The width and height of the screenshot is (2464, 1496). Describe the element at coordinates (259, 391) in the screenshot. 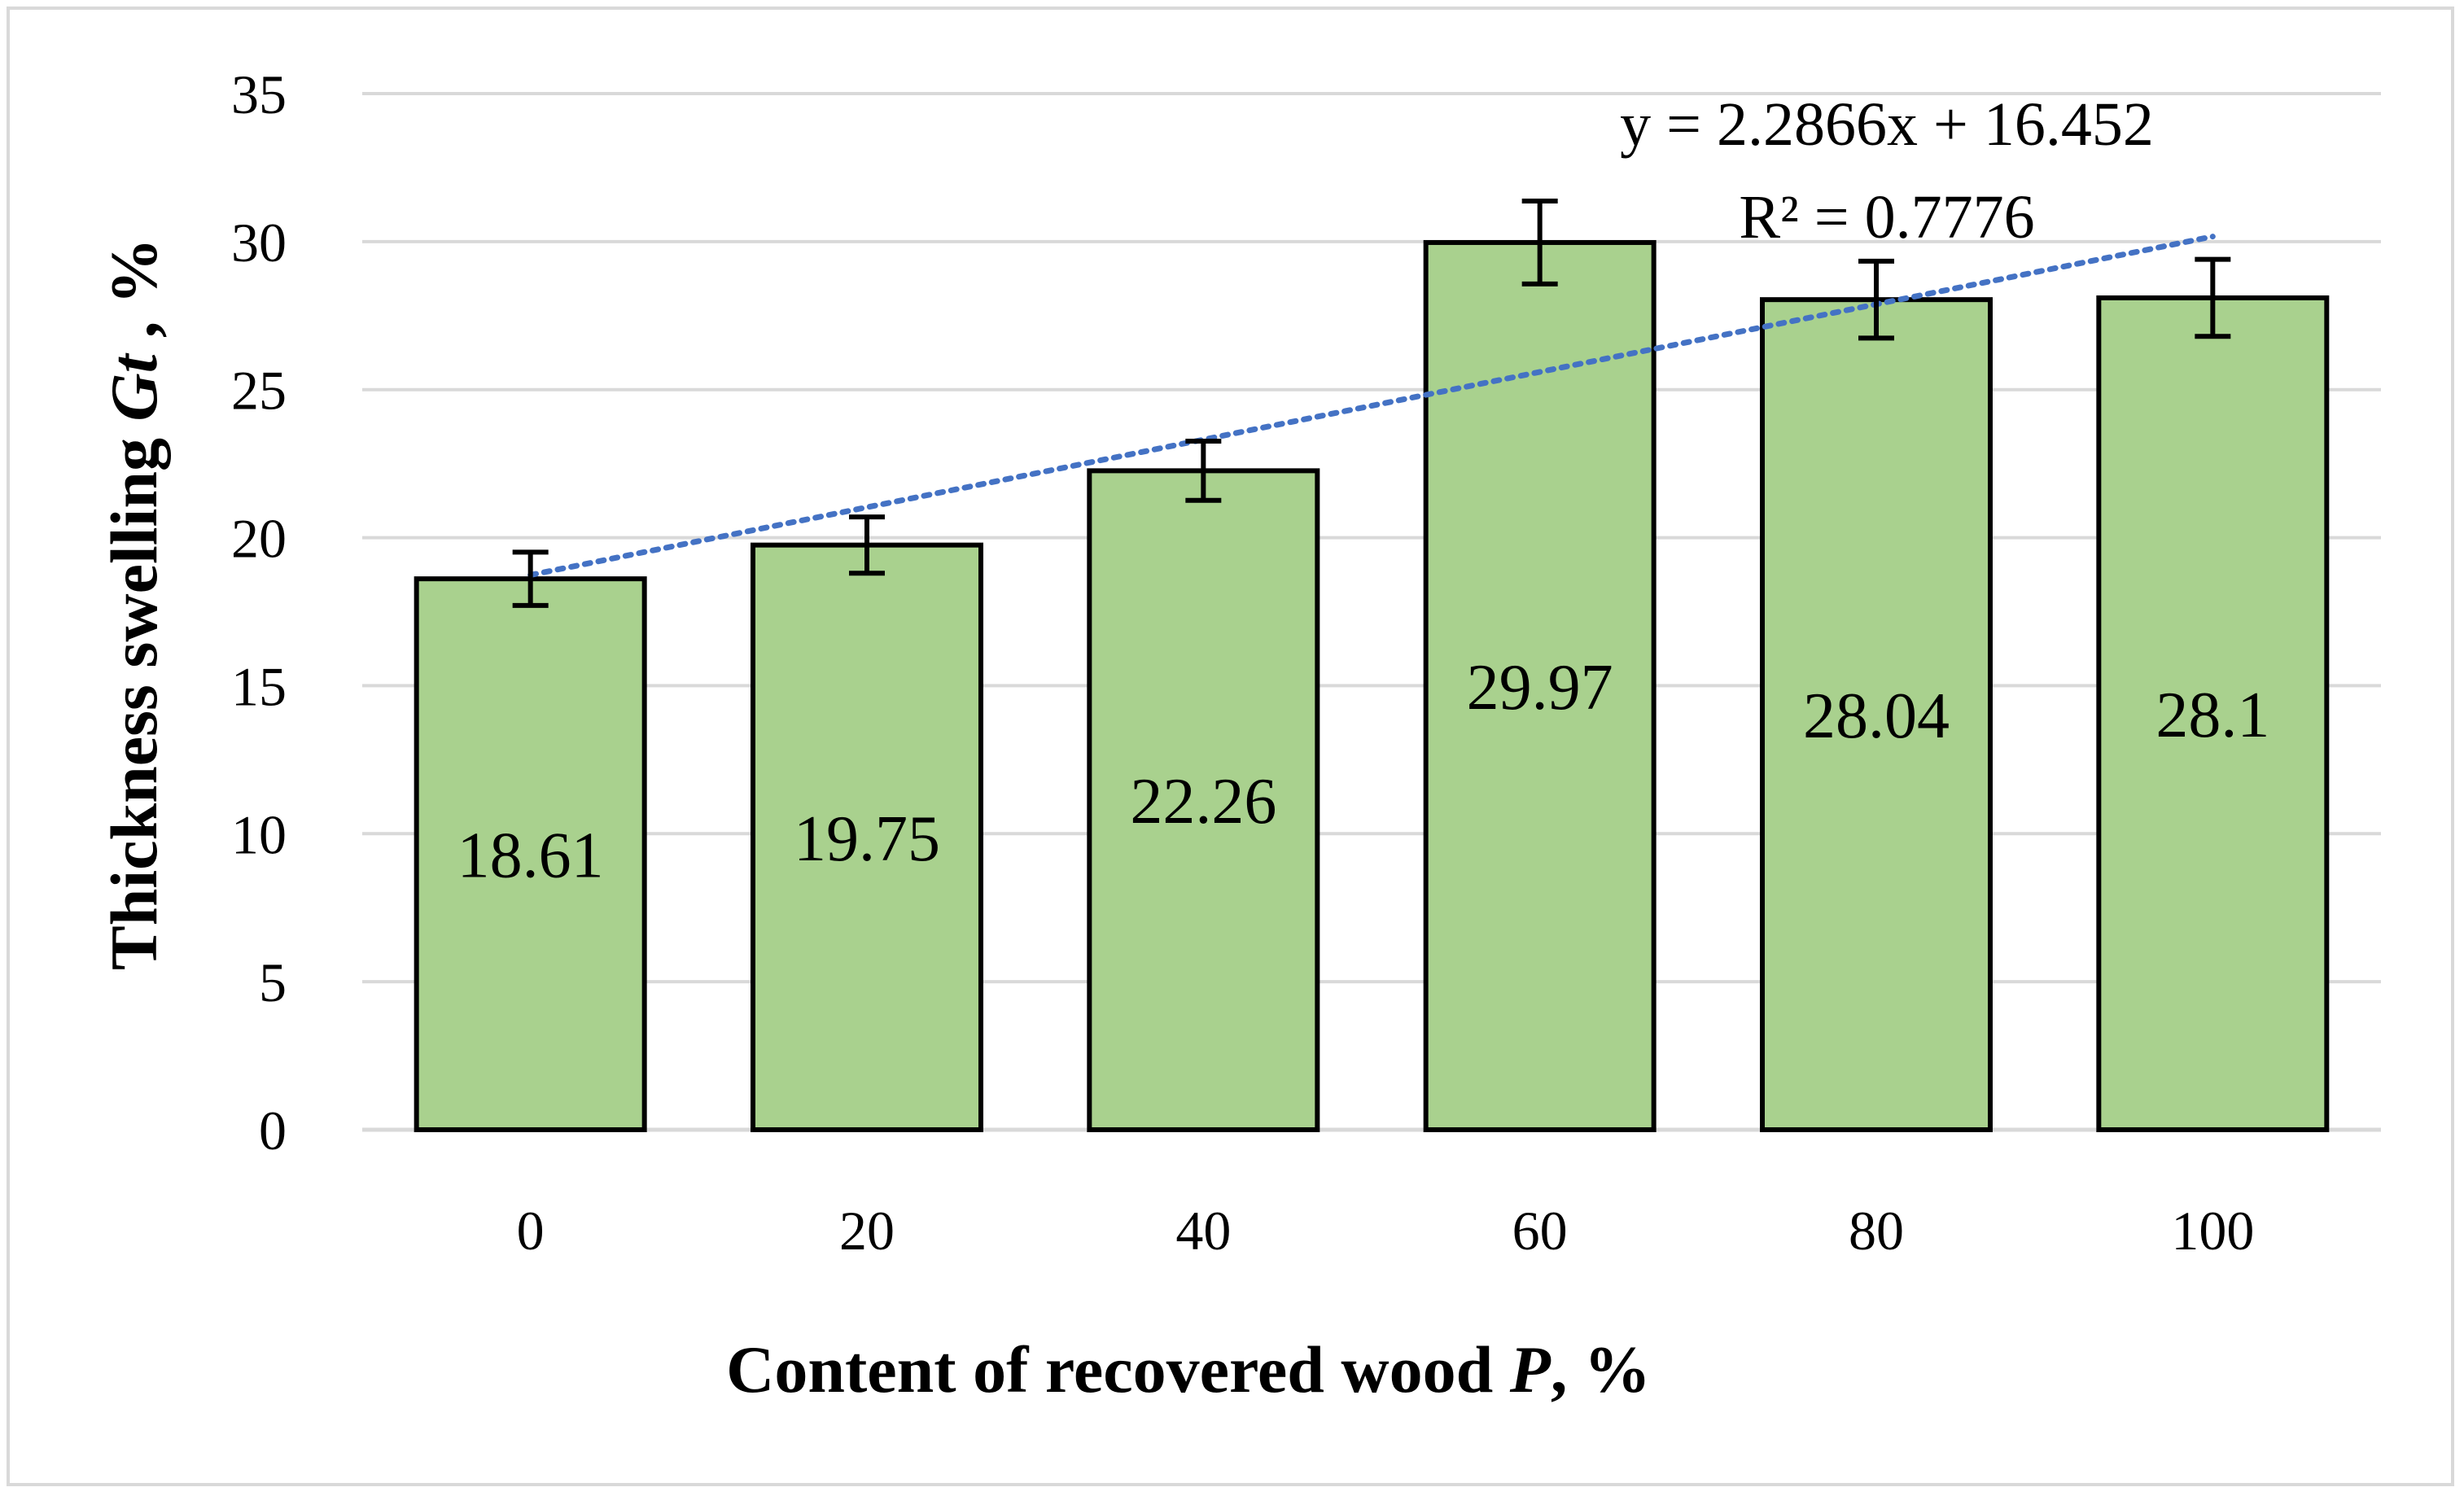

I see `y-tick-label: 25` at that location.